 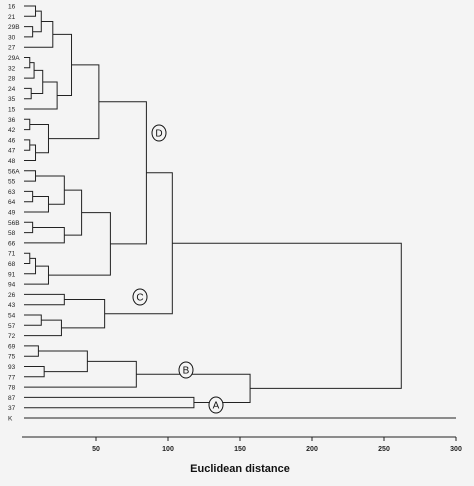 I want to click on leaf-label: 94, so click(x=12, y=285).